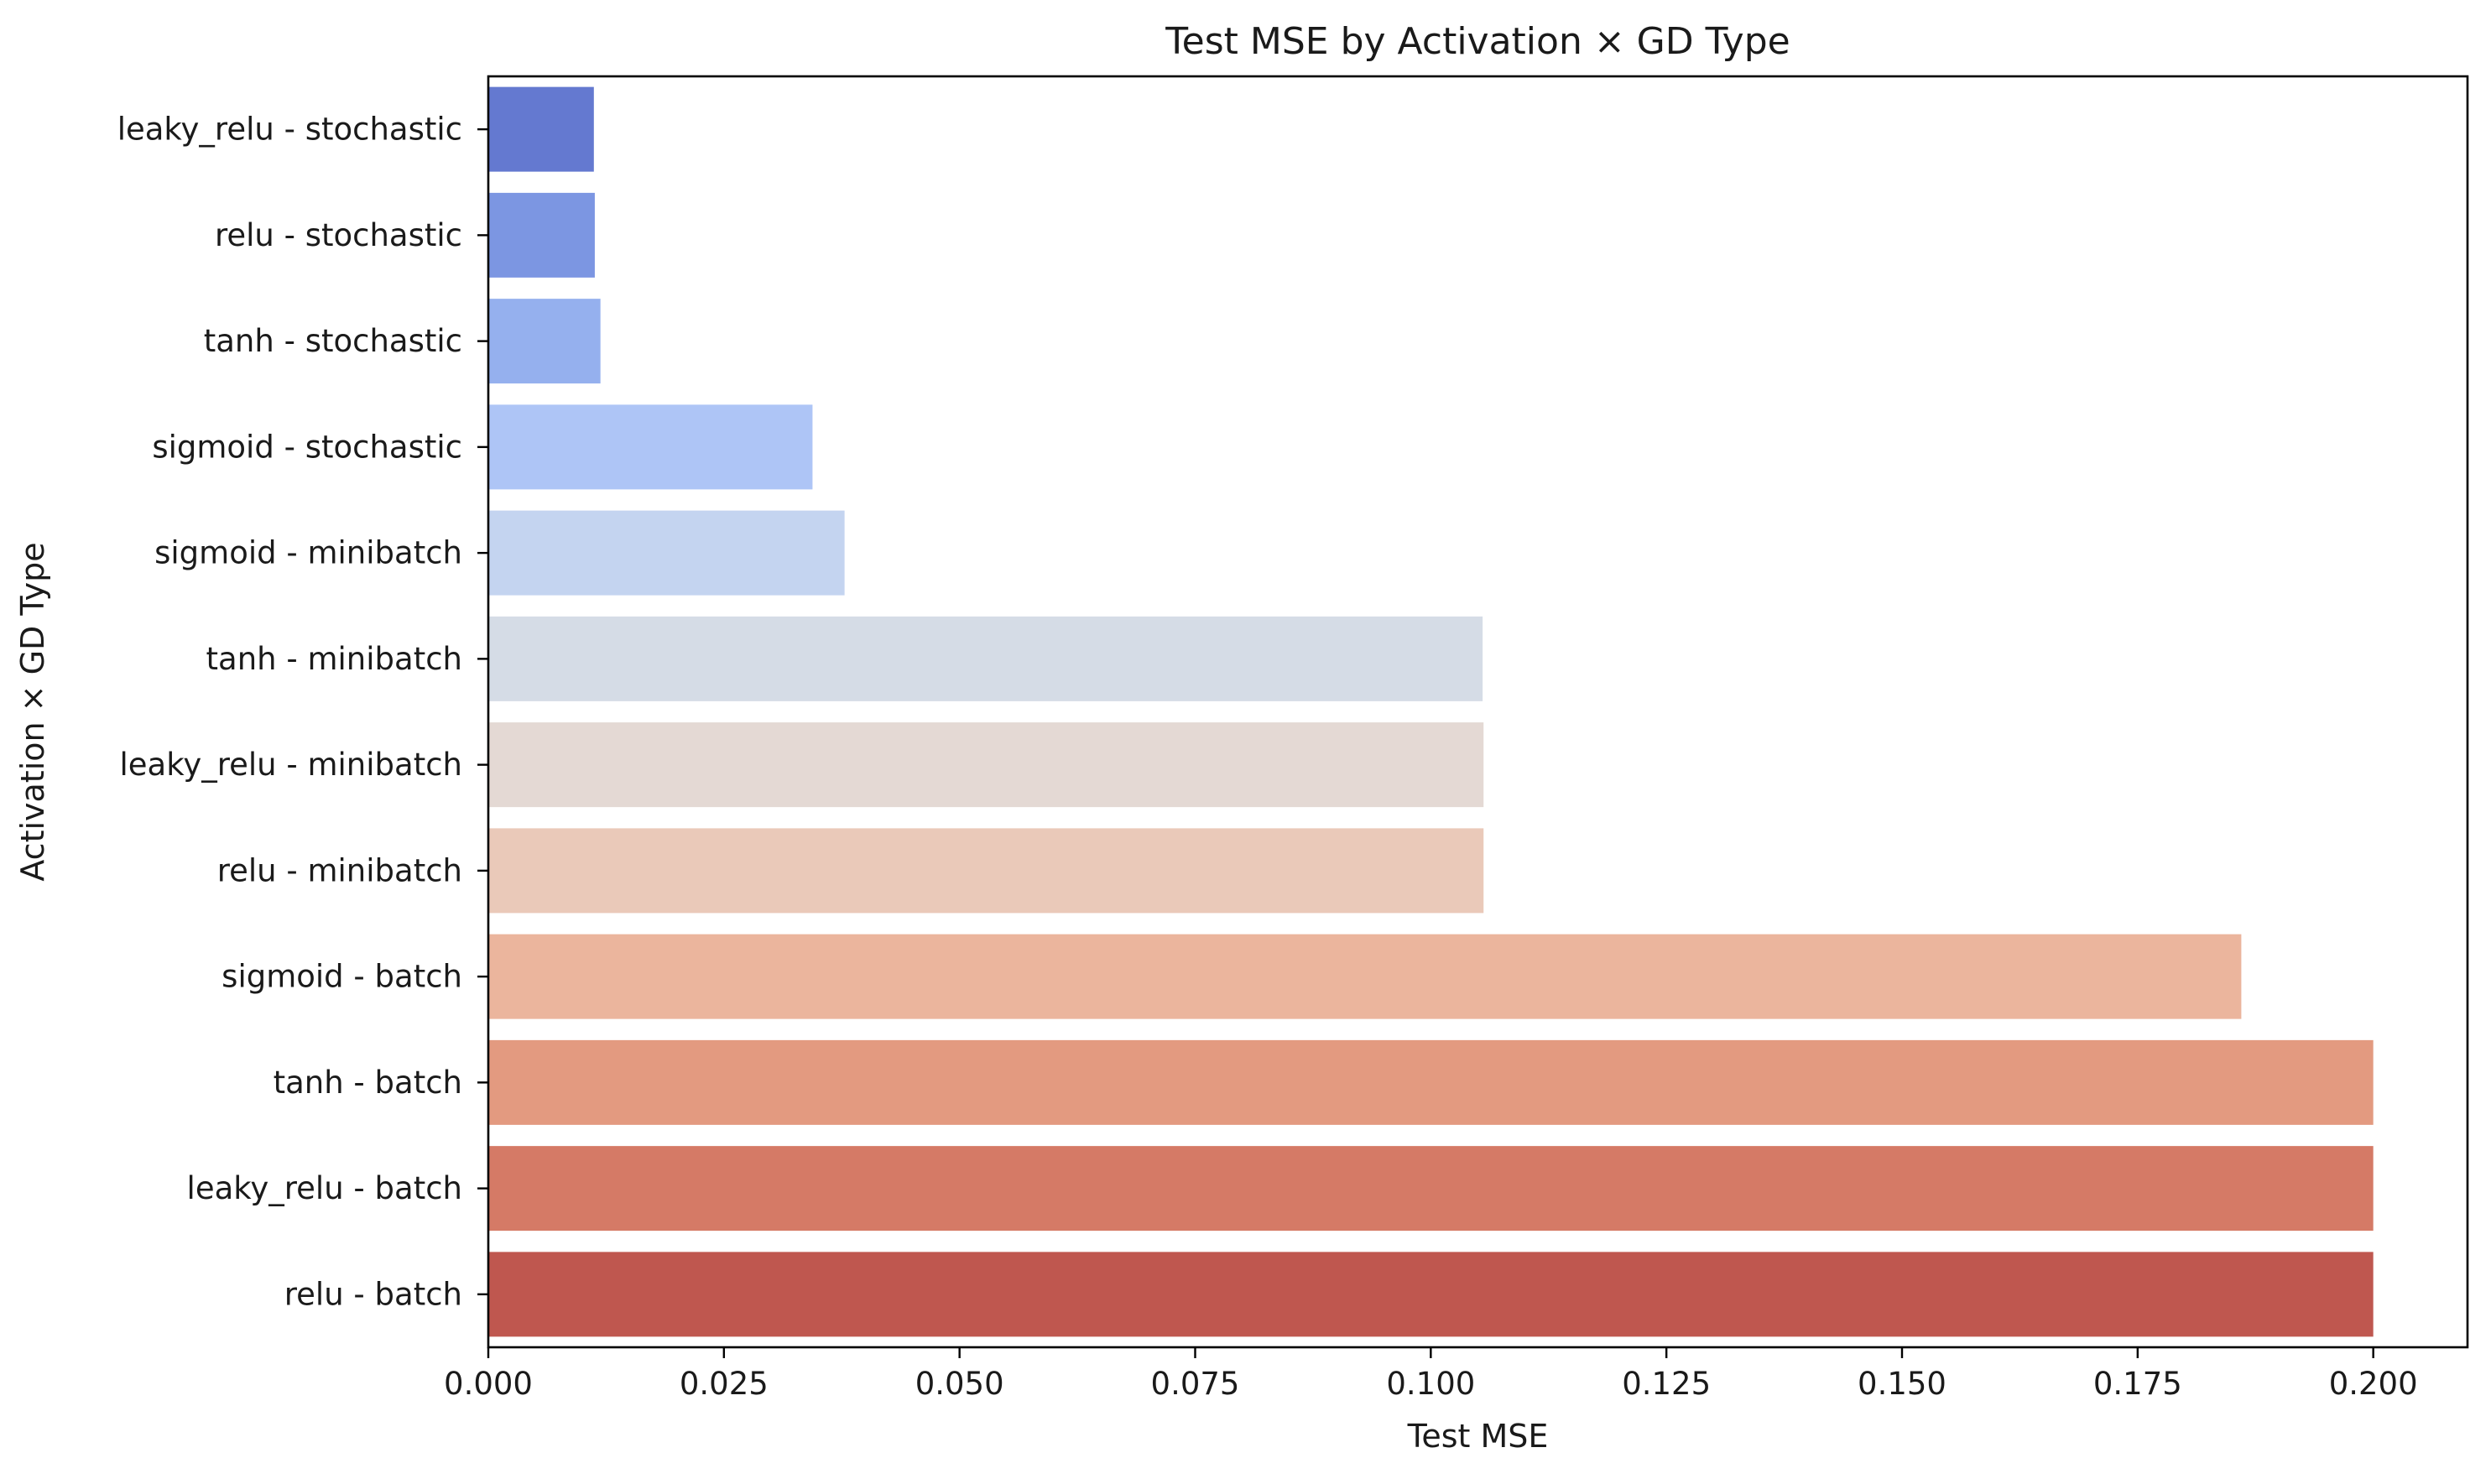 The width and height of the screenshot is (2491, 1484). What do you see at coordinates (1667, 1384) in the screenshot?
I see `x-tick-label: 0.125` at bounding box center [1667, 1384].